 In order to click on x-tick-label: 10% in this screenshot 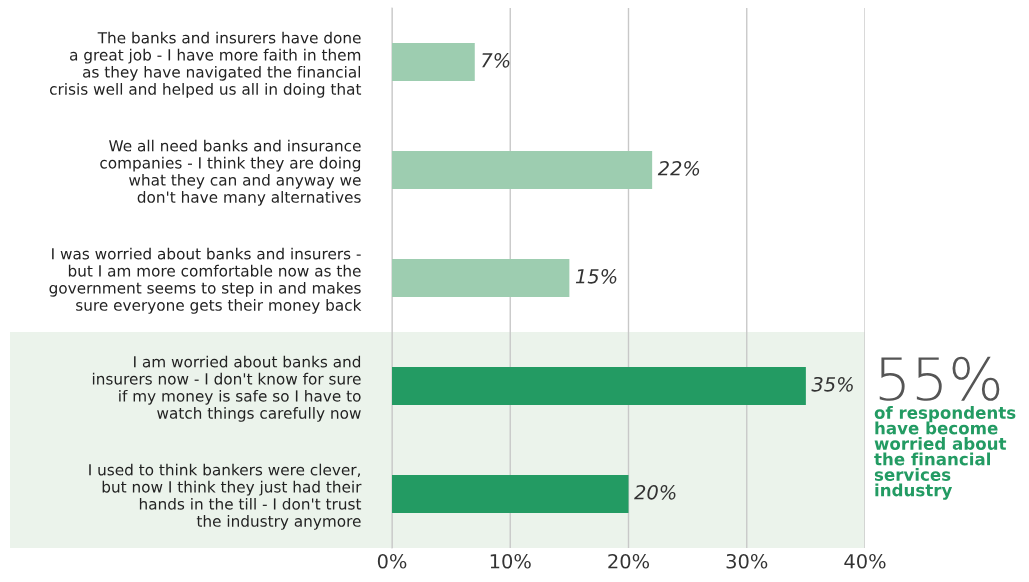, I will do `click(510, 561)`.